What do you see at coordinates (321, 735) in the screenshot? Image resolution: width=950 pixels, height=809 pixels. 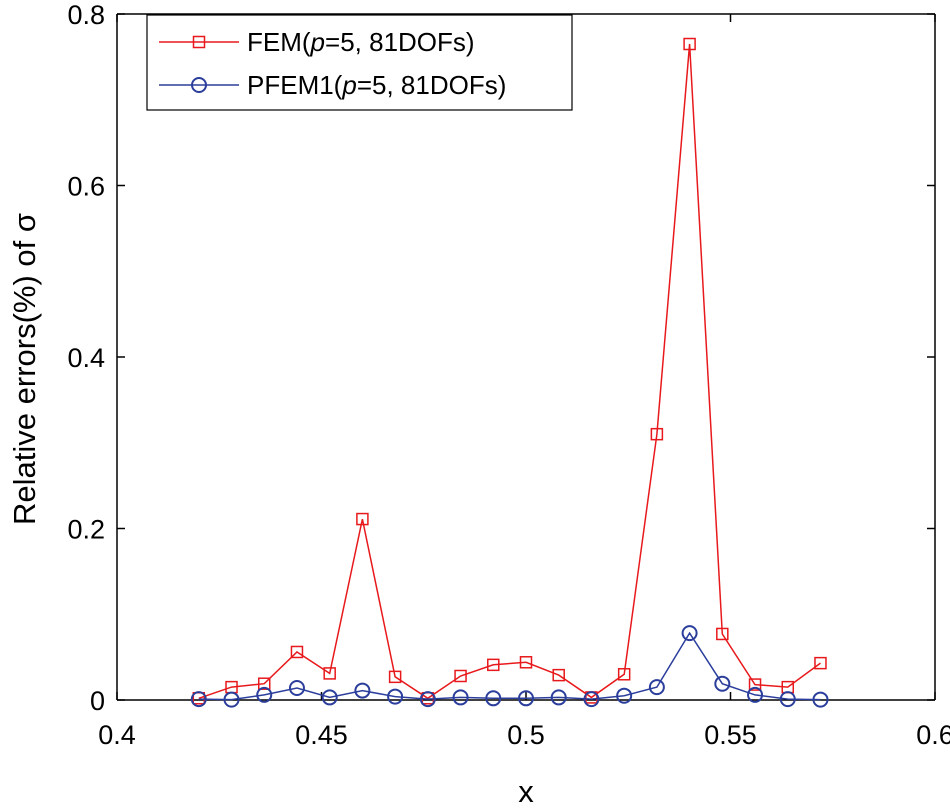 I see `x-tick-label: 0.45` at bounding box center [321, 735].